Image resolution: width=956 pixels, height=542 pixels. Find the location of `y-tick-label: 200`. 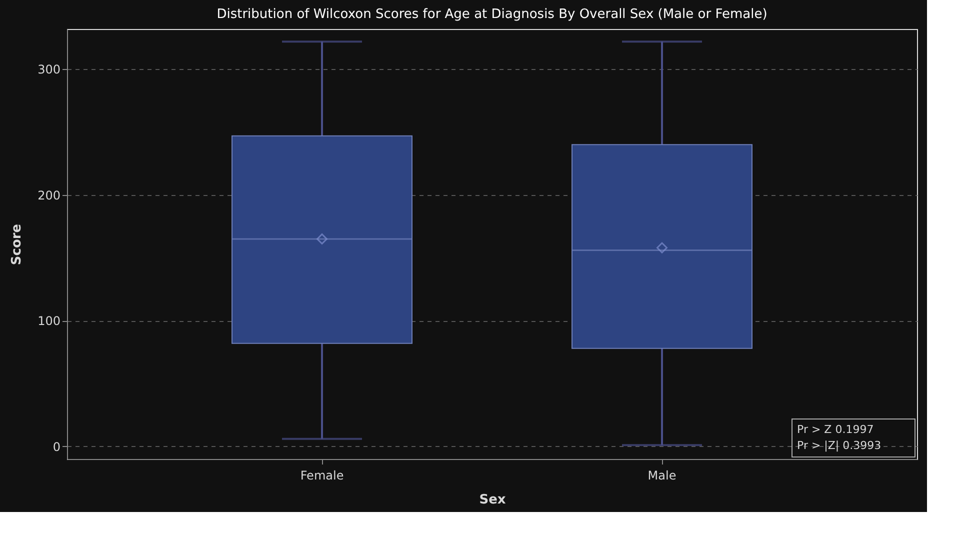

y-tick-label: 200 is located at coordinates (49, 195).